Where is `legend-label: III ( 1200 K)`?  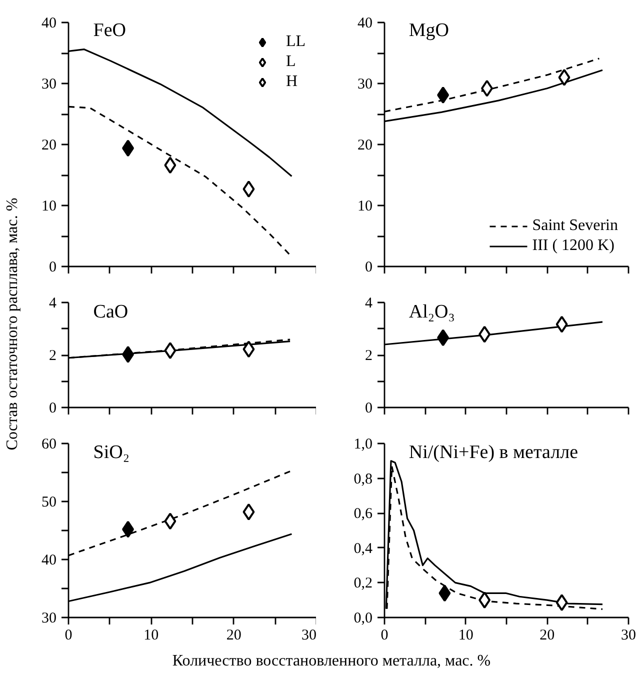
legend-label: III ( 1200 K) is located at coordinates (573, 246).